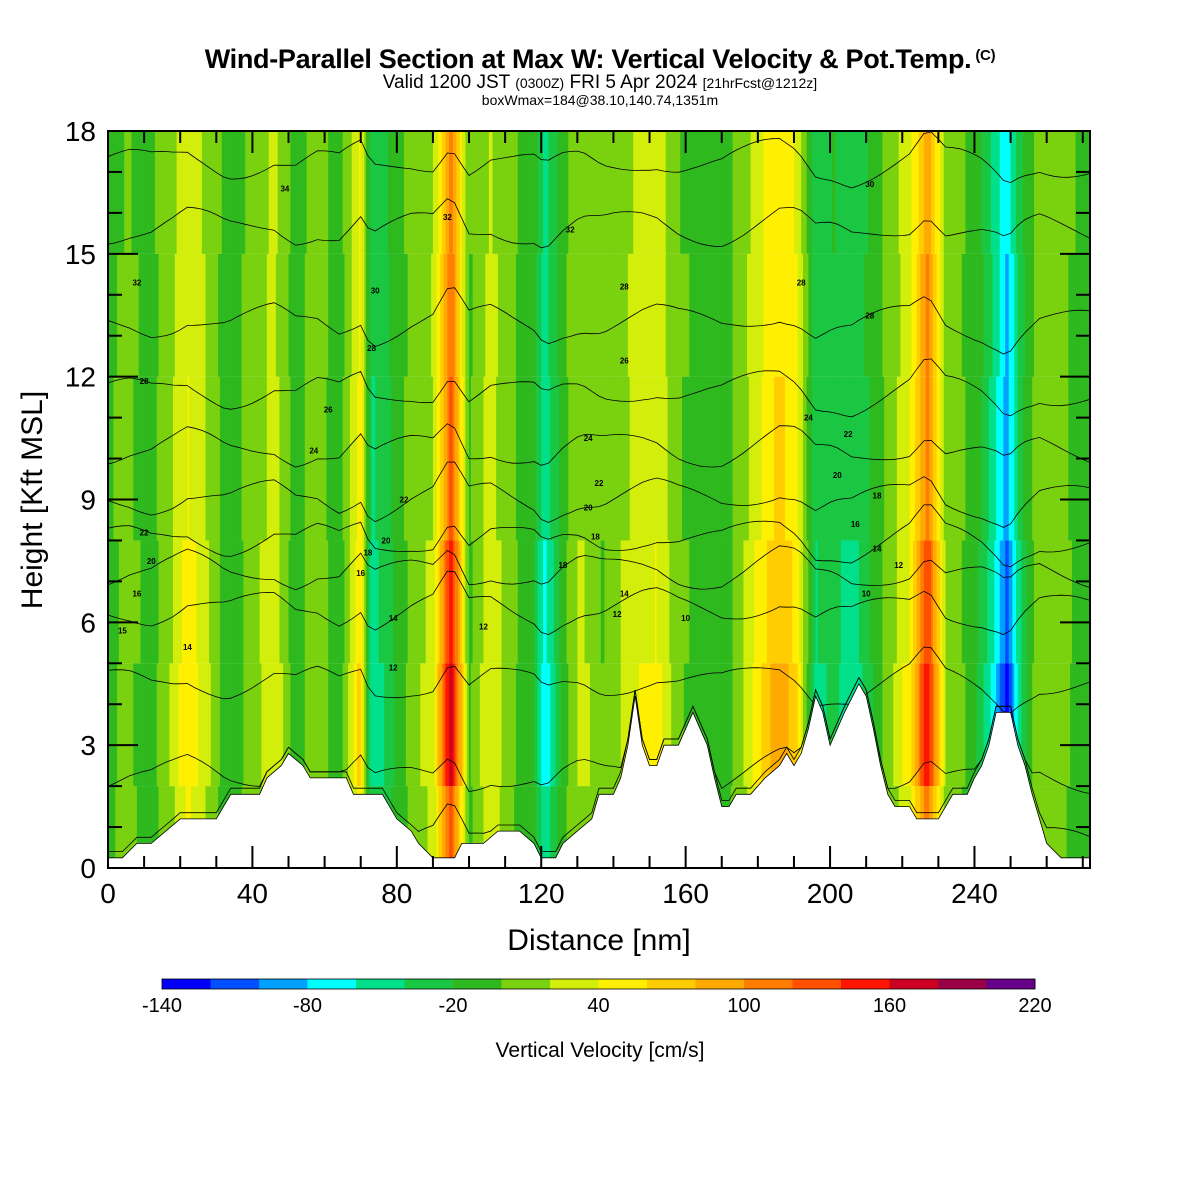 The image size is (1200, 1200). I want to click on contour-label: 34, so click(284, 188).